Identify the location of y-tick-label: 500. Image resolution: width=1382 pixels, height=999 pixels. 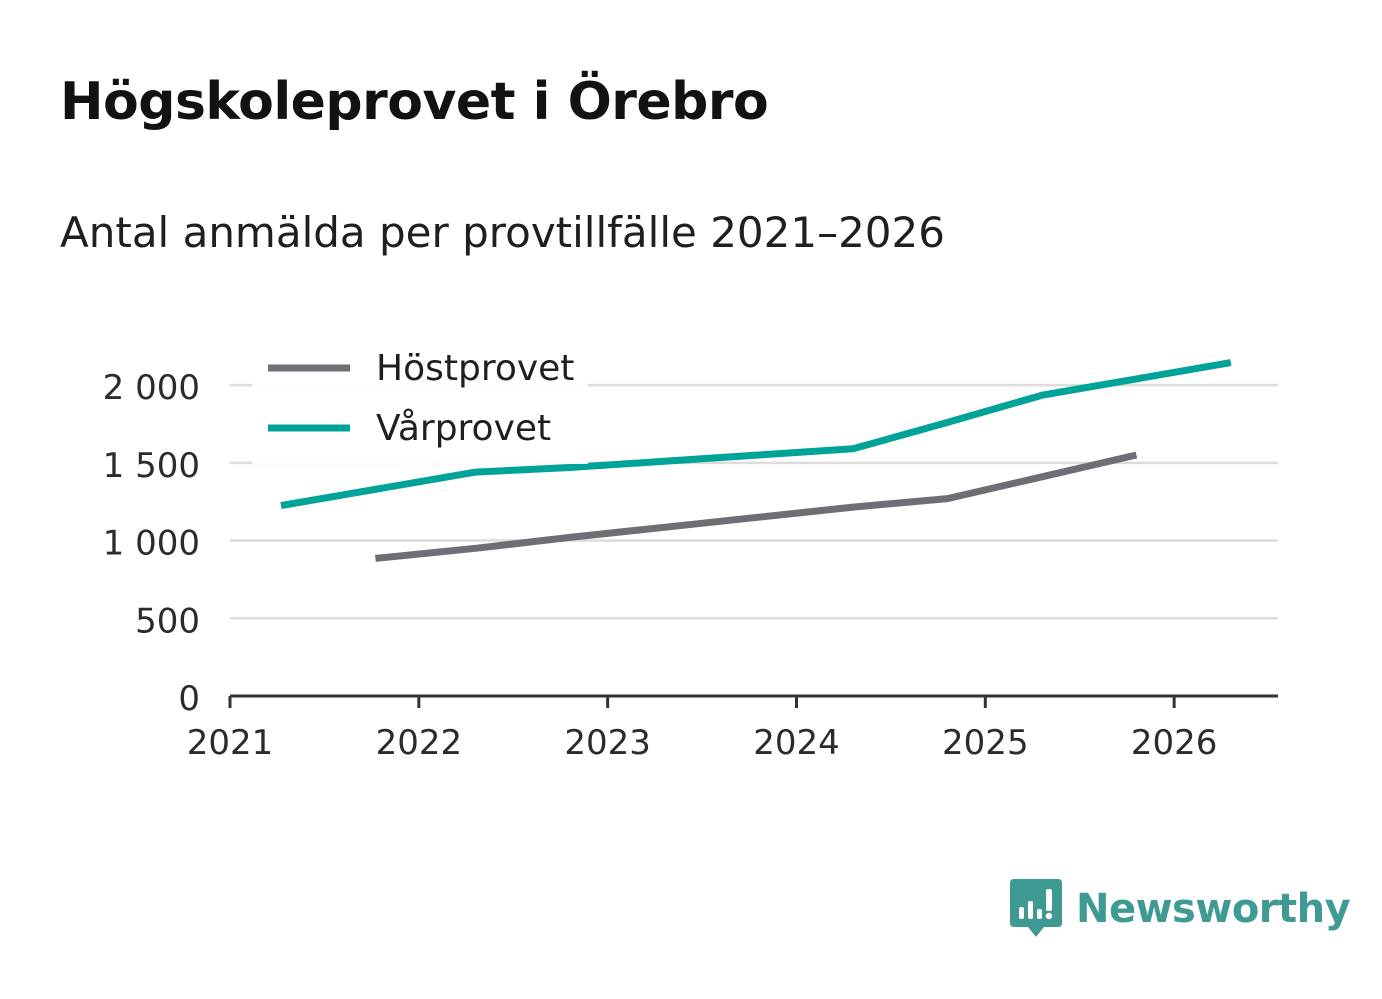
(167, 621).